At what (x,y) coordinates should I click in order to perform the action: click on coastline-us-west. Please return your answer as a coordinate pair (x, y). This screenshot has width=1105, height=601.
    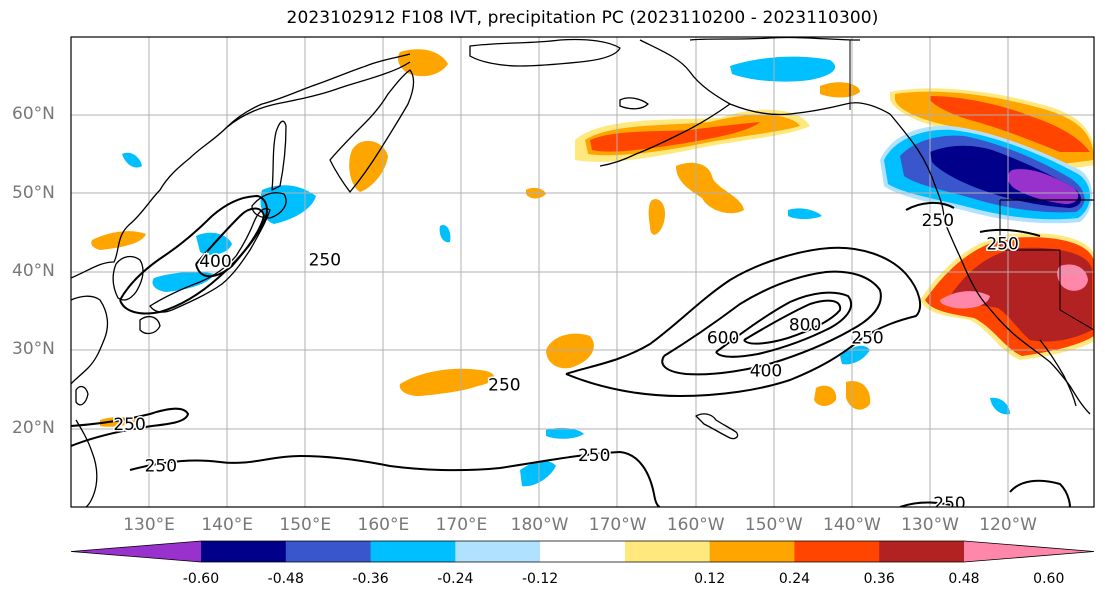
    Looking at the image, I should click on (1017, 317).